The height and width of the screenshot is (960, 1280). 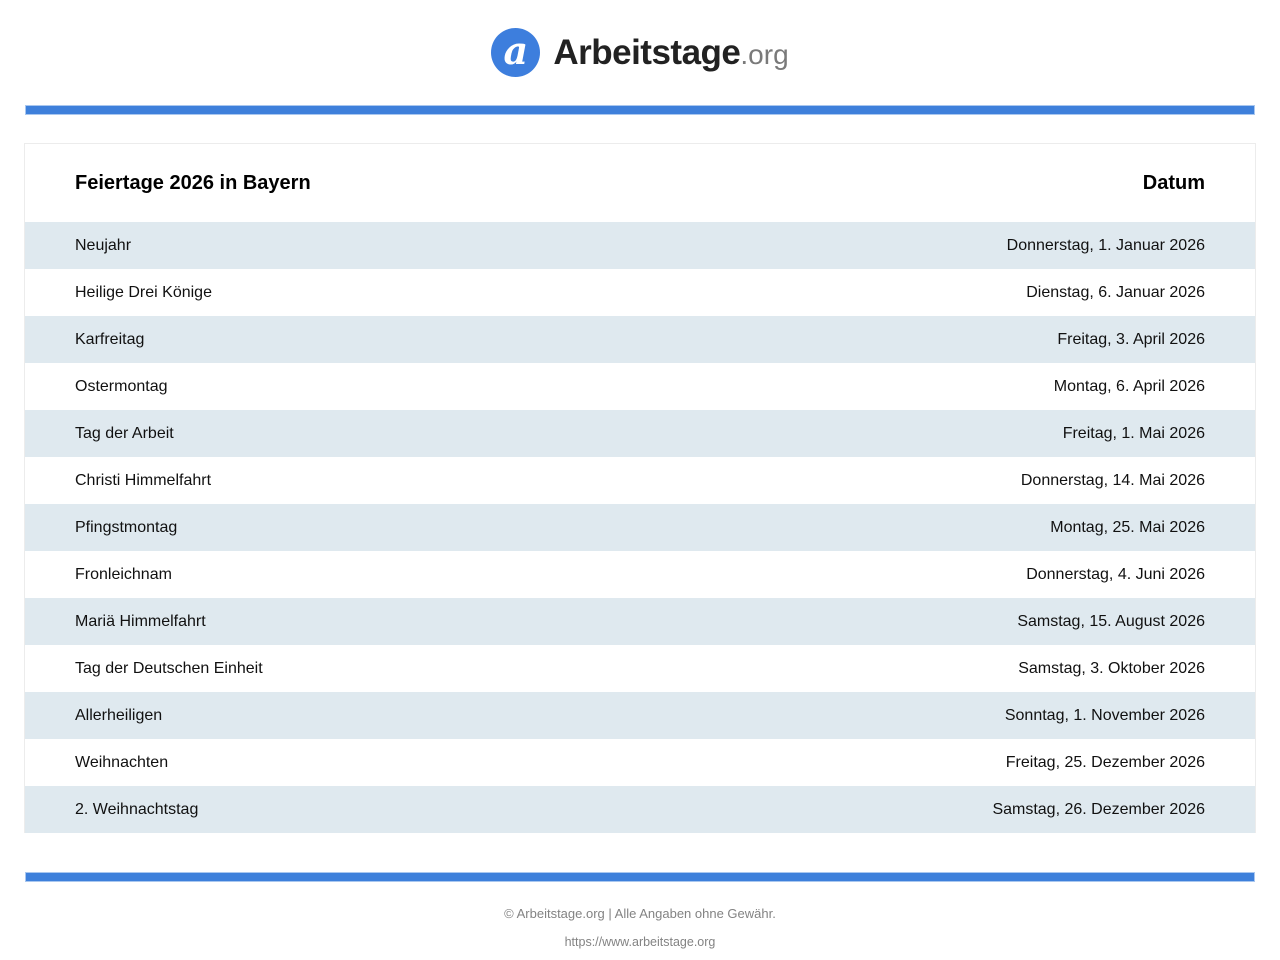 I want to click on brand-wordmark: Arbeitstage .org, so click(x=670, y=53).